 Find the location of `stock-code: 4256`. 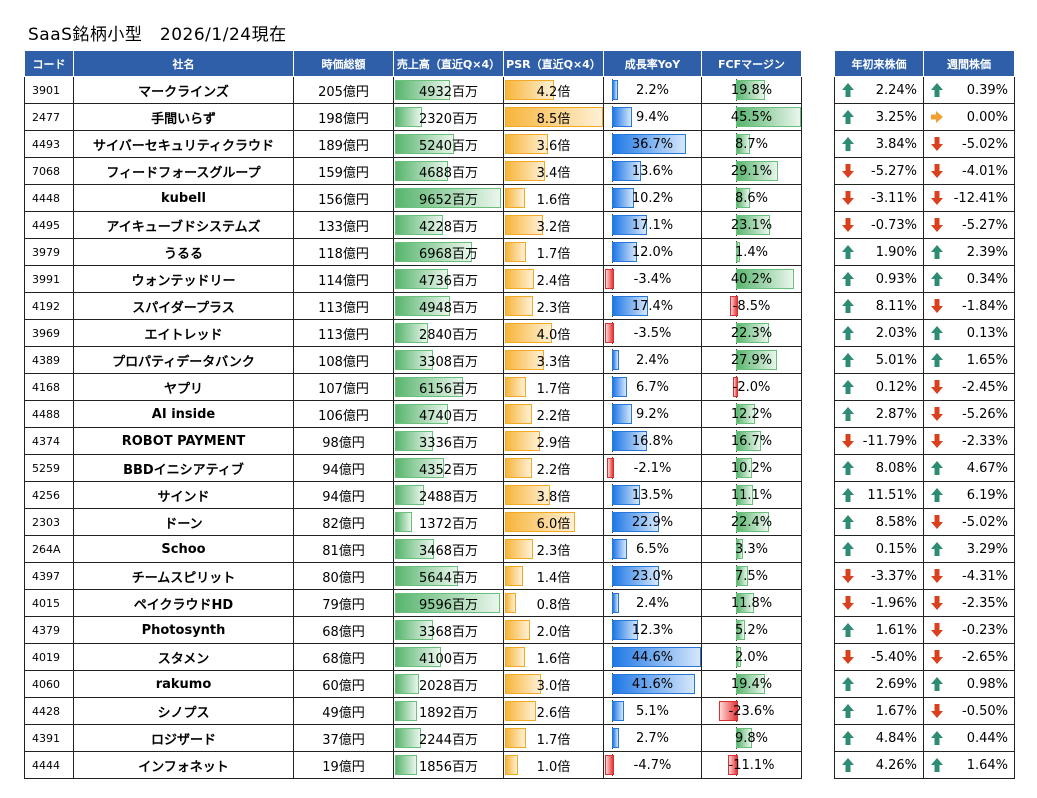

stock-code: 4256 is located at coordinates (49, 495).